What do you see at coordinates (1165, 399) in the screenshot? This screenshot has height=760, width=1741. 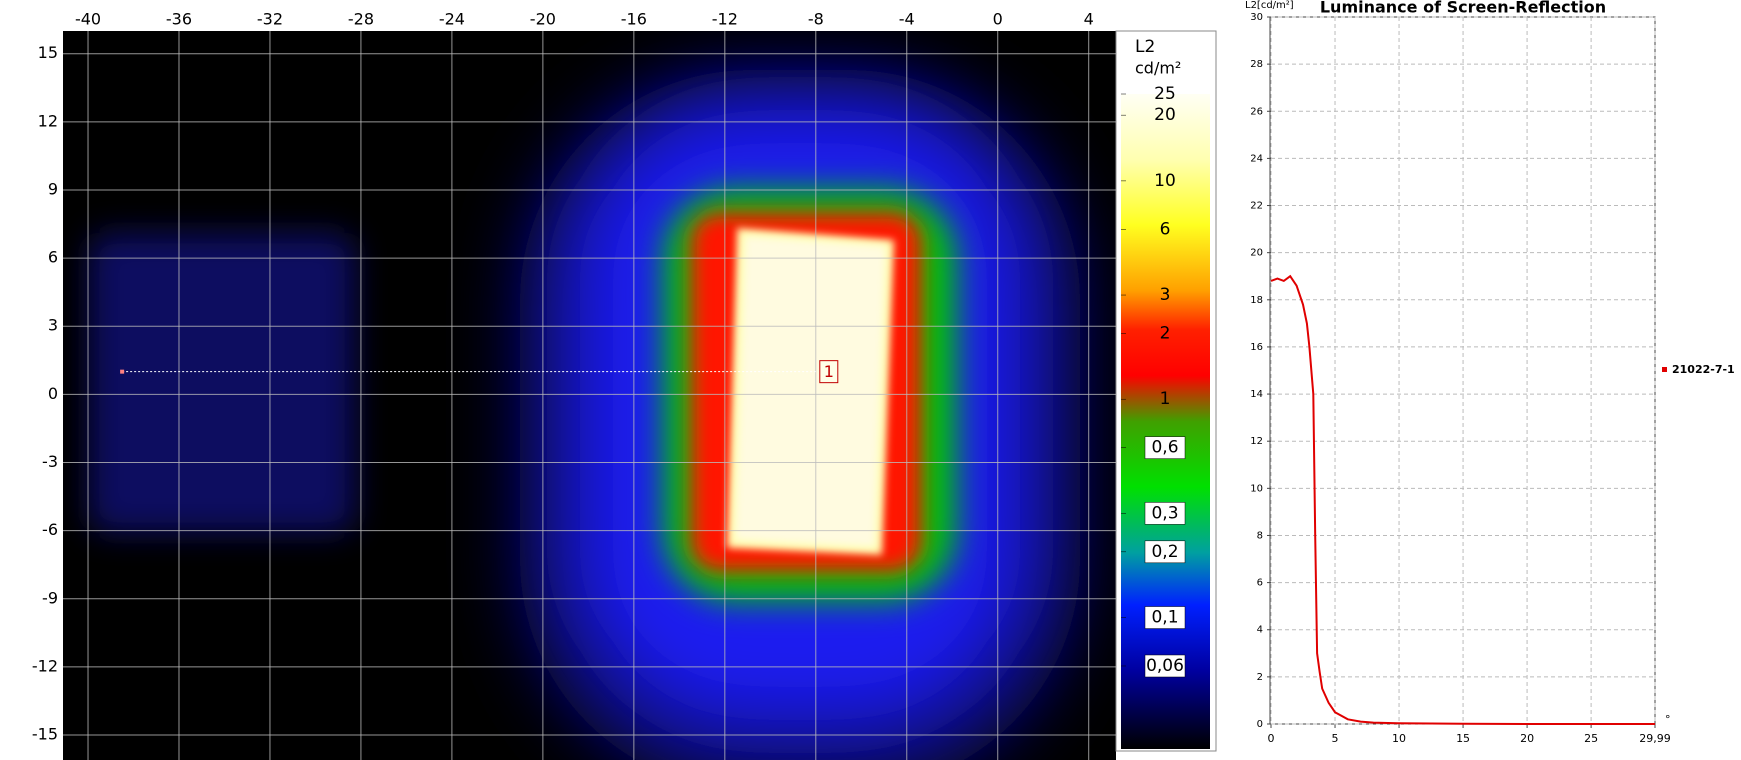 I see `colorbar-tick-label: 1` at bounding box center [1165, 399].